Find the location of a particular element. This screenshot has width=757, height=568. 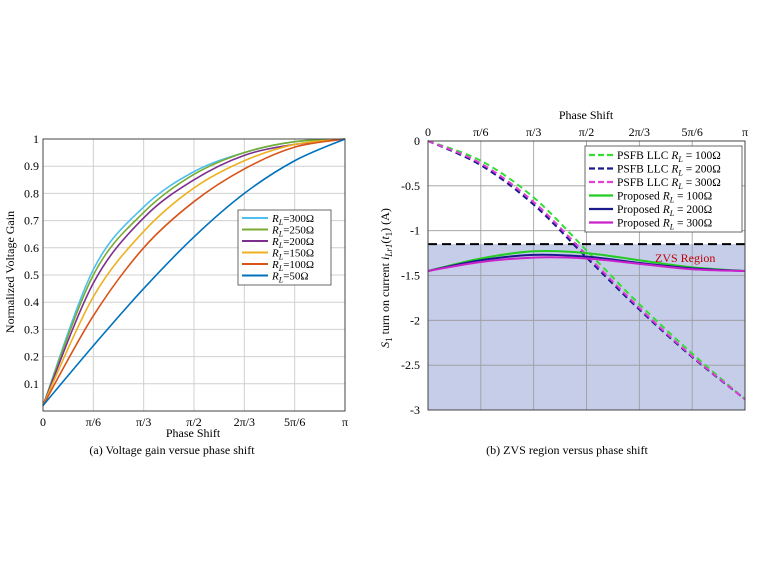

chart-b-ytick-label: -2.5 is located at coordinates (410, 365).